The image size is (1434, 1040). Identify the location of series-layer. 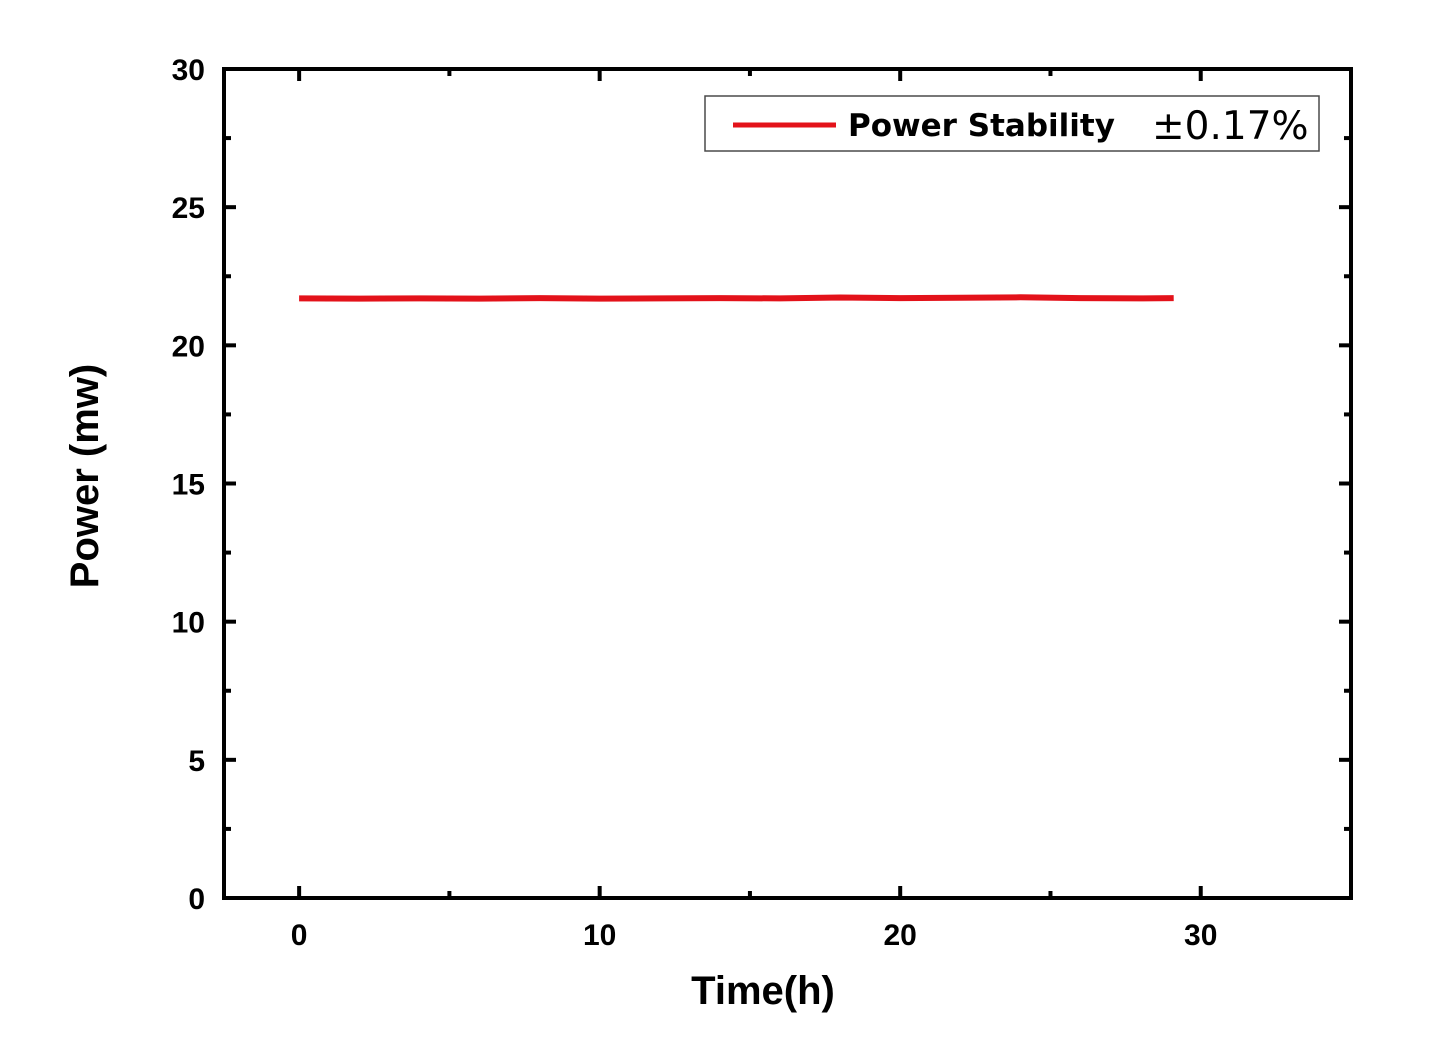
(736, 298).